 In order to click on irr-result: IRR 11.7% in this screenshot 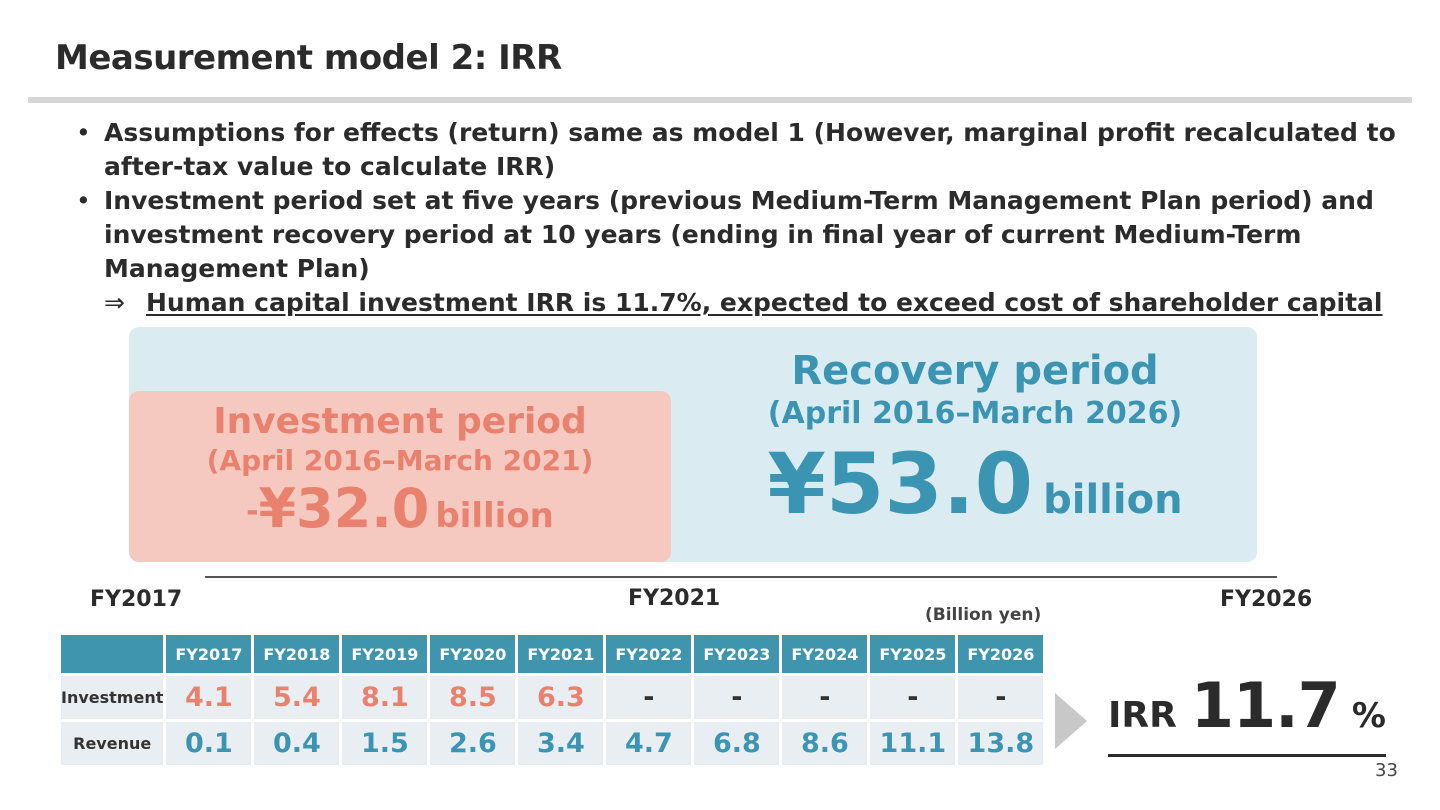, I will do `click(1247, 715)`.